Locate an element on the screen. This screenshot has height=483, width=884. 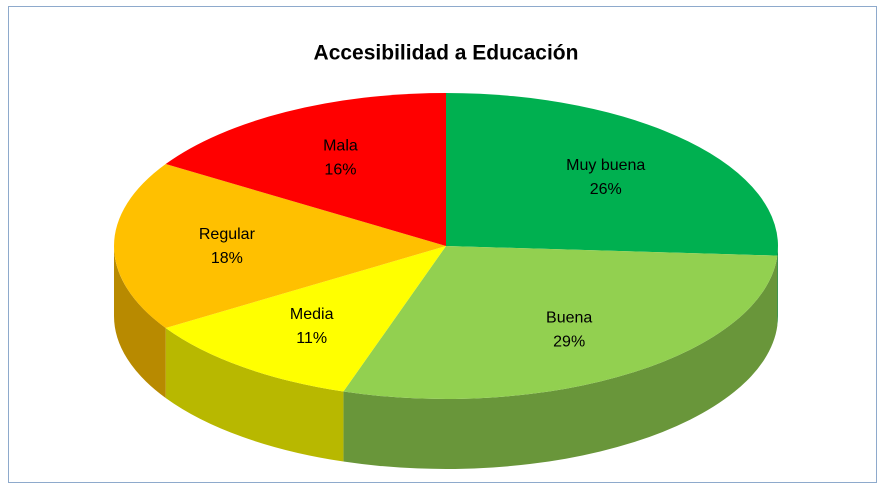
slice-label: Regular is located at coordinates (227, 234).